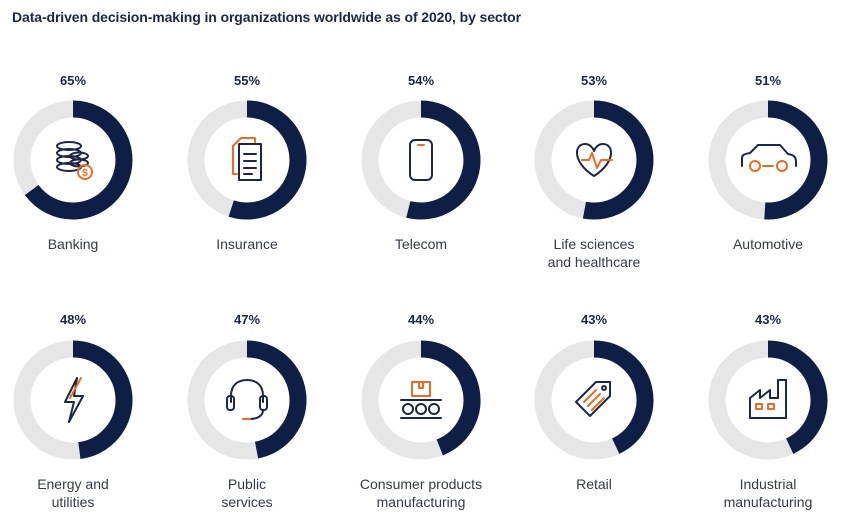  I want to click on heartbeat-icon, so click(594, 160).